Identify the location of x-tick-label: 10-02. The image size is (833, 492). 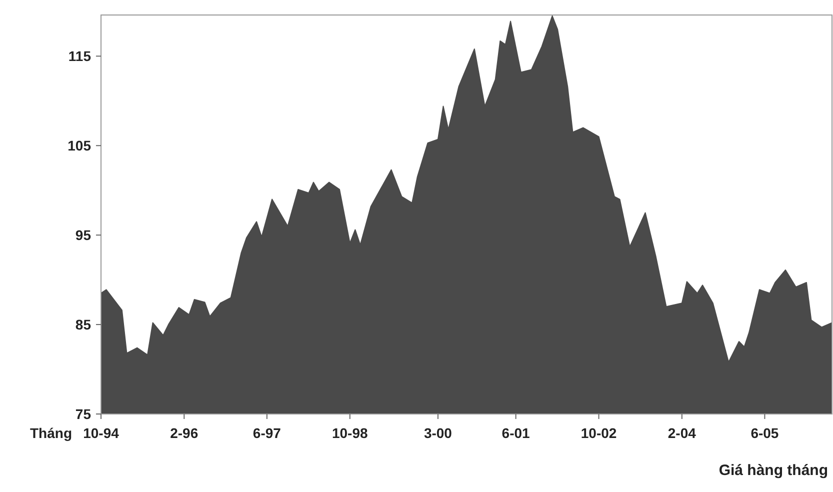
(598, 433).